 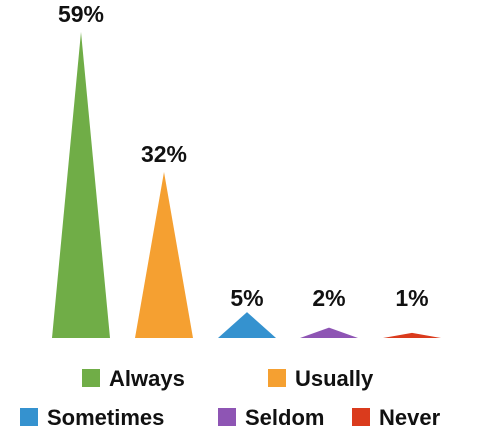 I want to click on legend-item-always: Always, so click(x=133, y=378).